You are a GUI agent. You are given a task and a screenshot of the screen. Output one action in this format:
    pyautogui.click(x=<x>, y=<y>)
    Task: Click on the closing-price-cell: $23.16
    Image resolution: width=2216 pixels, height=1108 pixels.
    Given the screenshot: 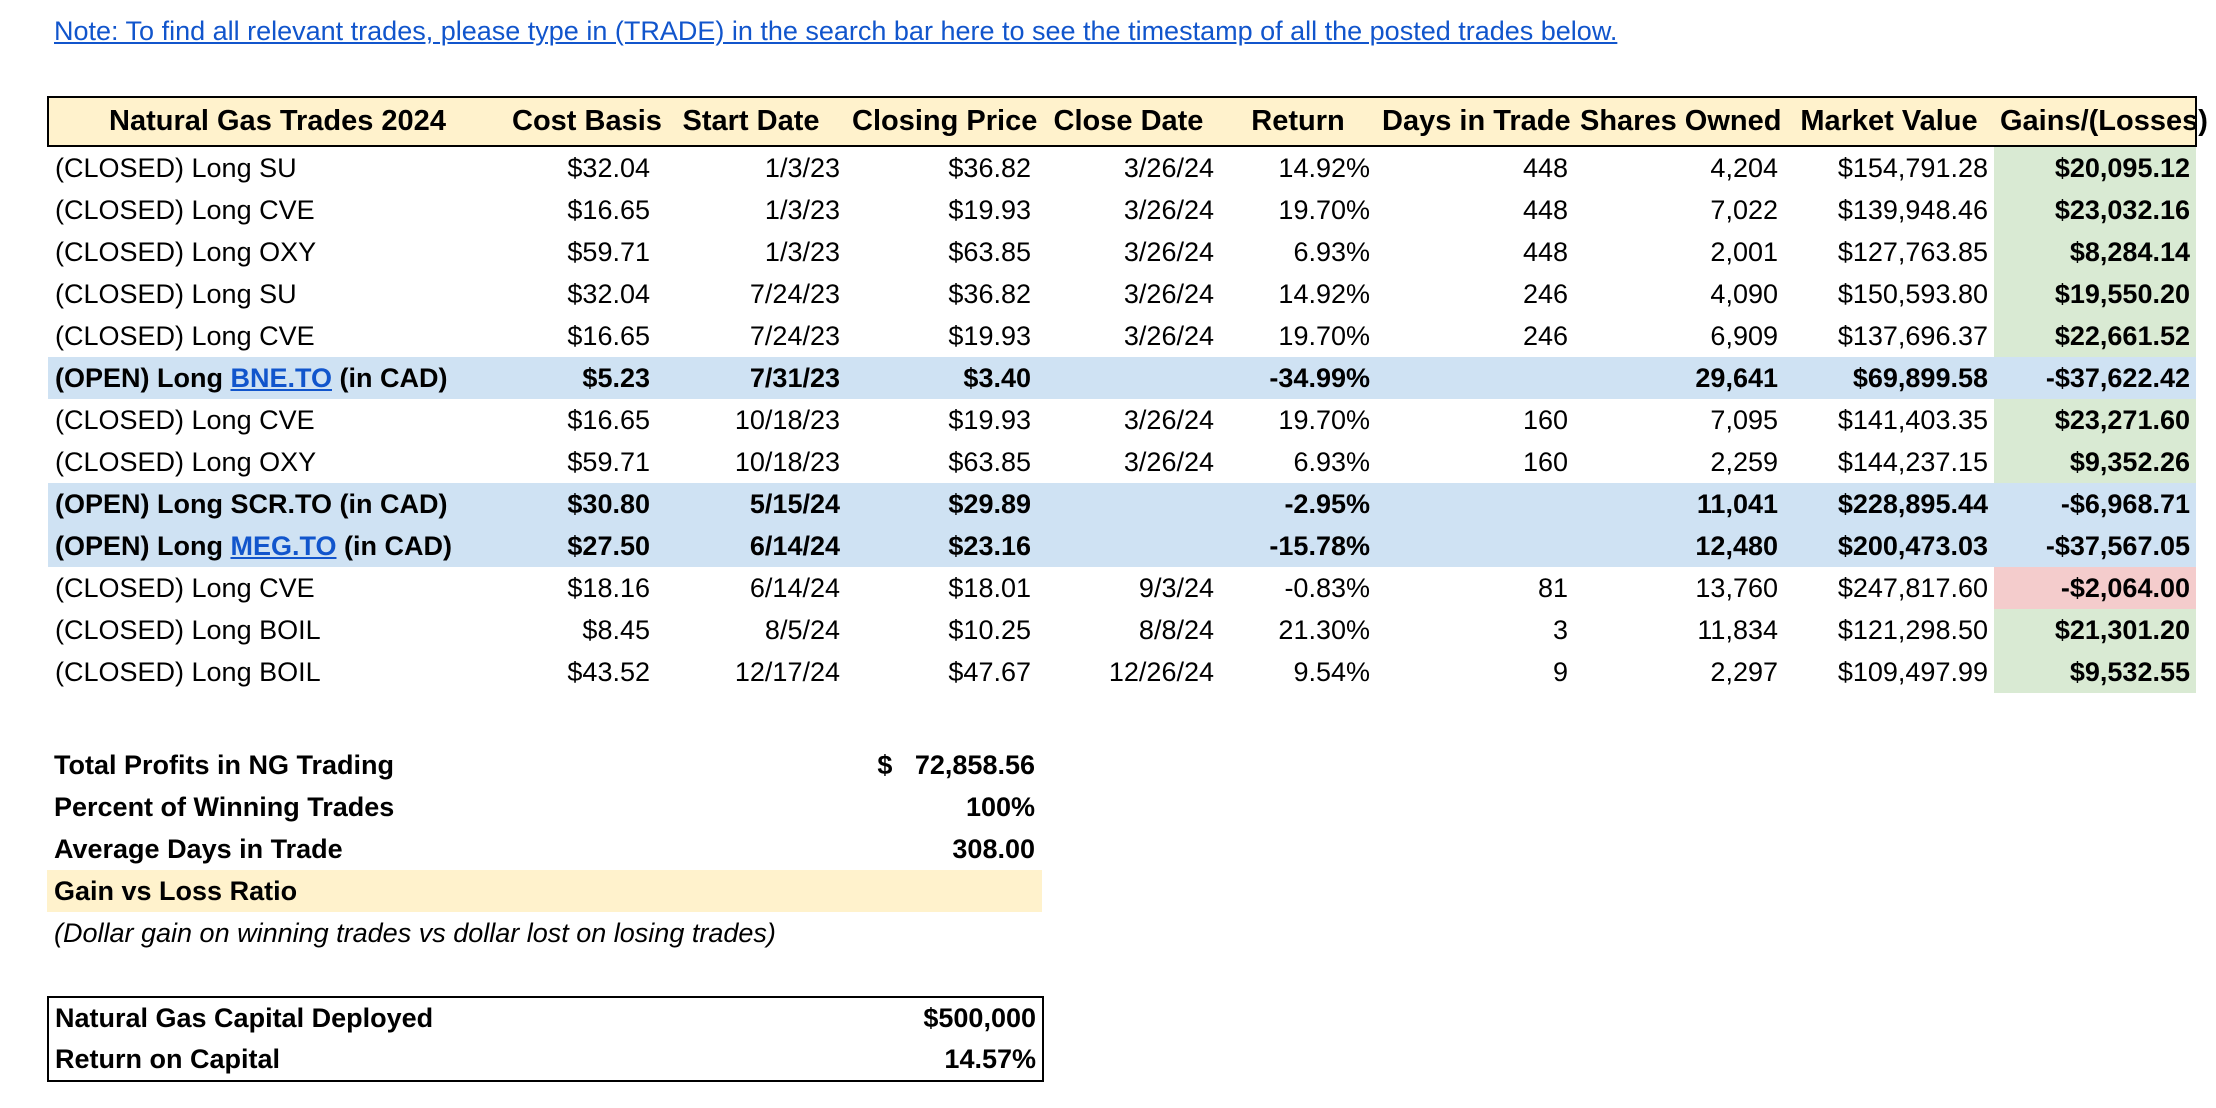 What is the action you would take?
    pyautogui.click(x=941, y=546)
    